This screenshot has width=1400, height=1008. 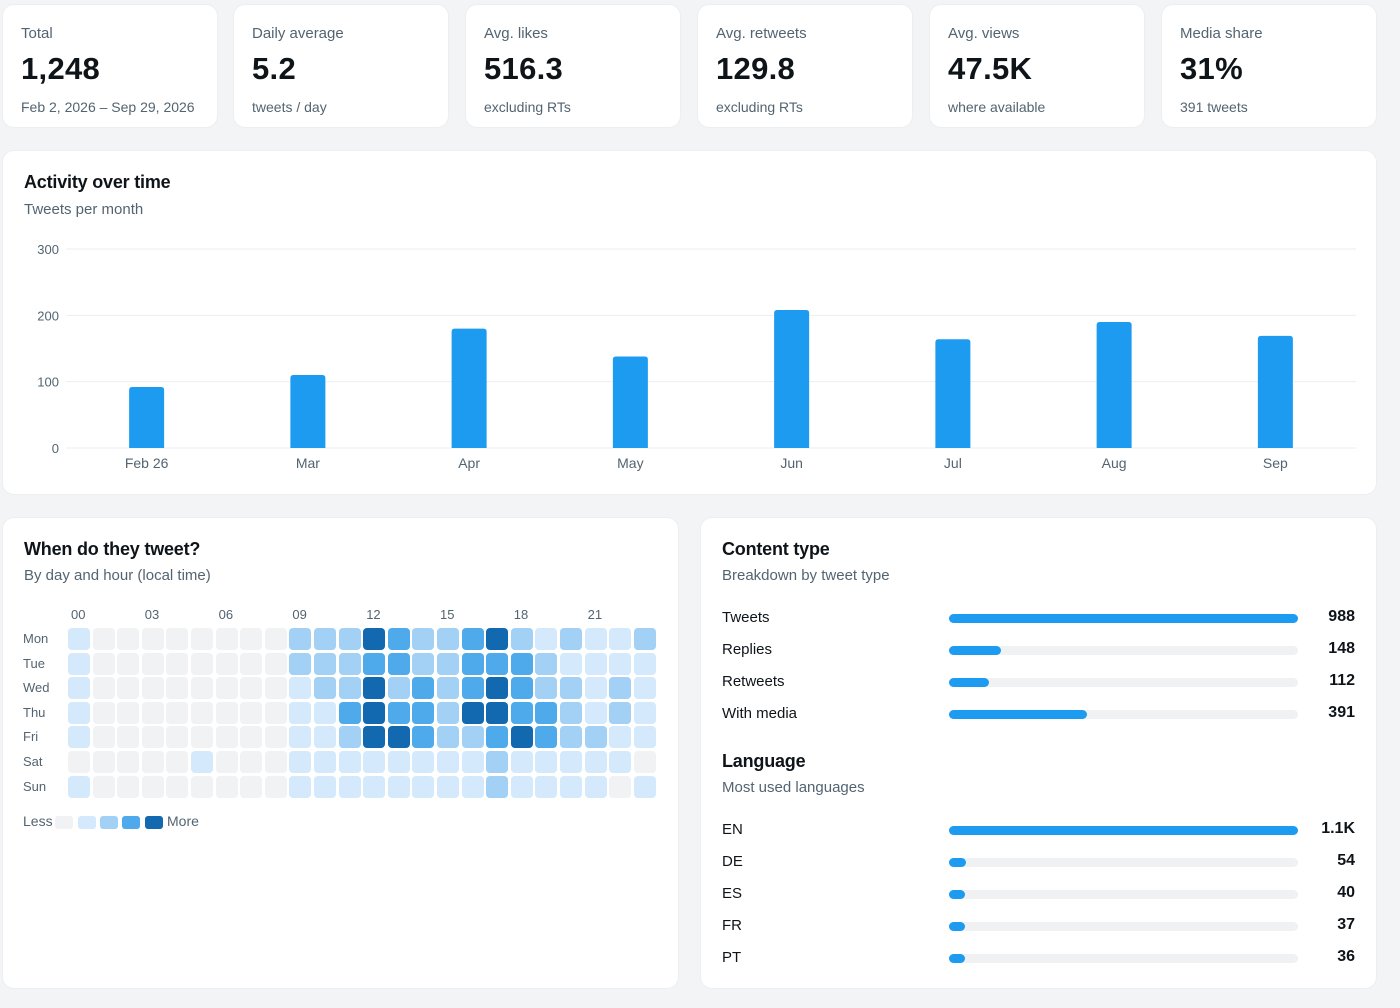 I want to click on bar-apr, so click(x=469, y=388).